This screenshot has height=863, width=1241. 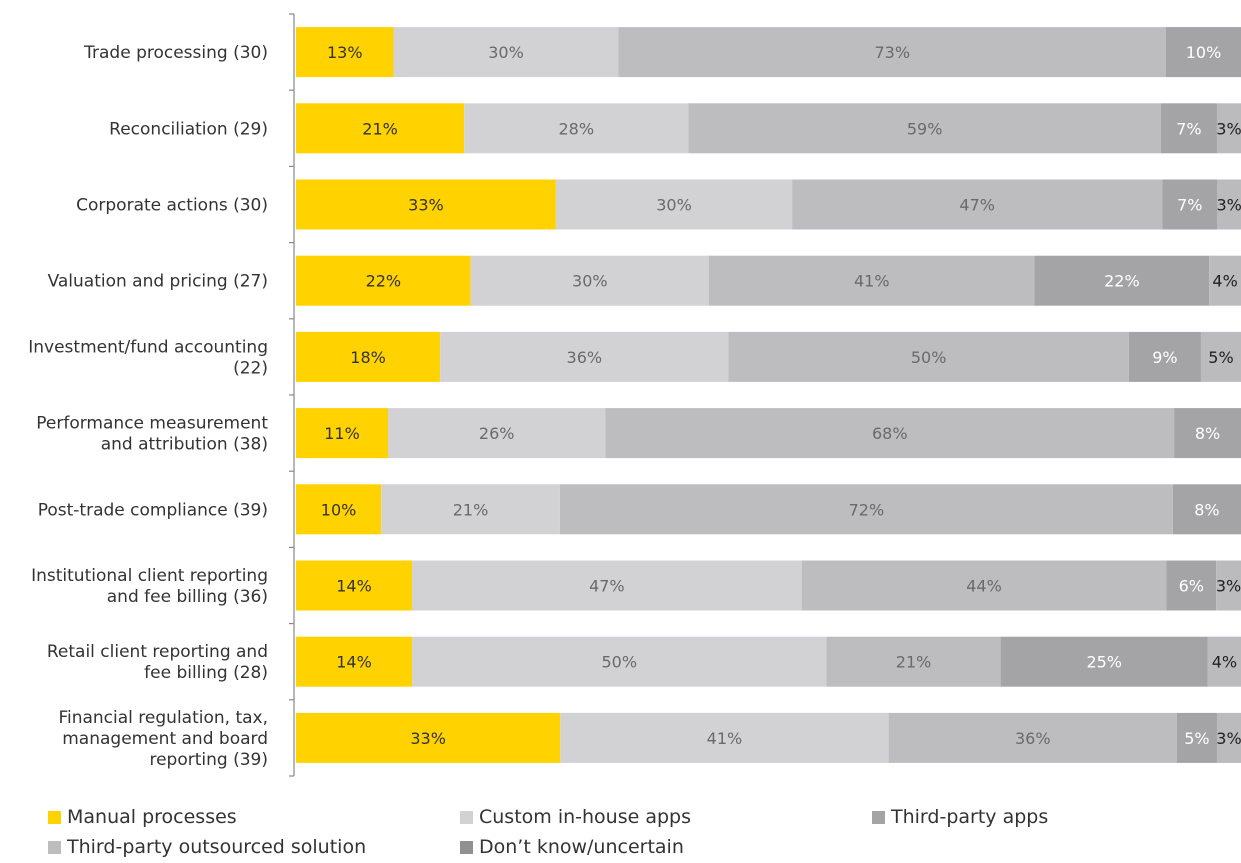 I want to click on data-label: 44%, so click(x=984, y=586).